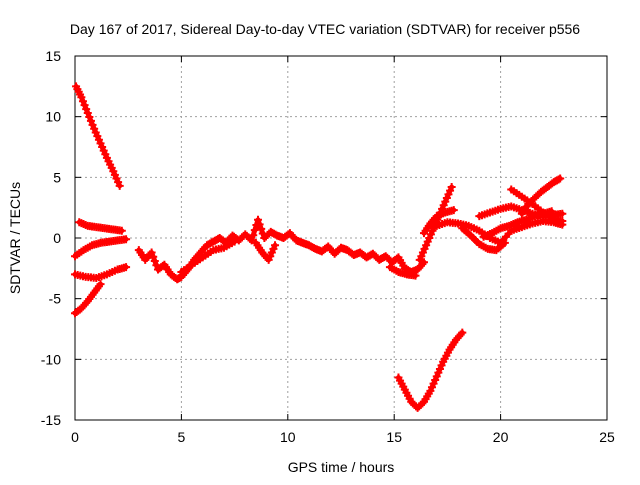 The width and height of the screenshot is (640, 485). What do you see at coordinates (75, 437) in the screenshot?
I see `x-tick-label: 0` at bounding box center [75, 437].